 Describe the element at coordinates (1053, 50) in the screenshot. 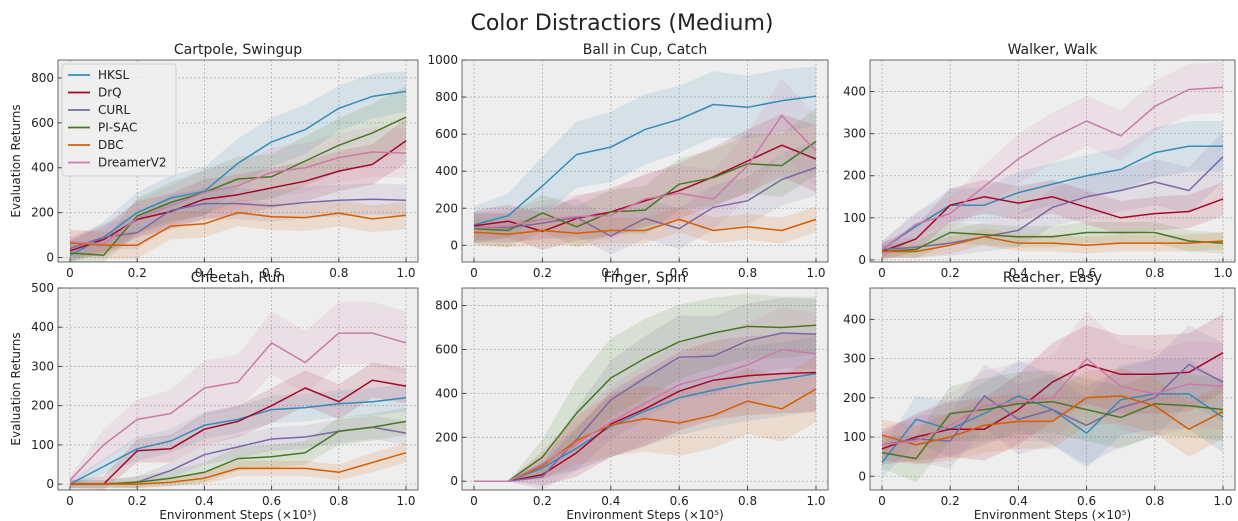

I see `chart-title: Walker, Walk` at that location.